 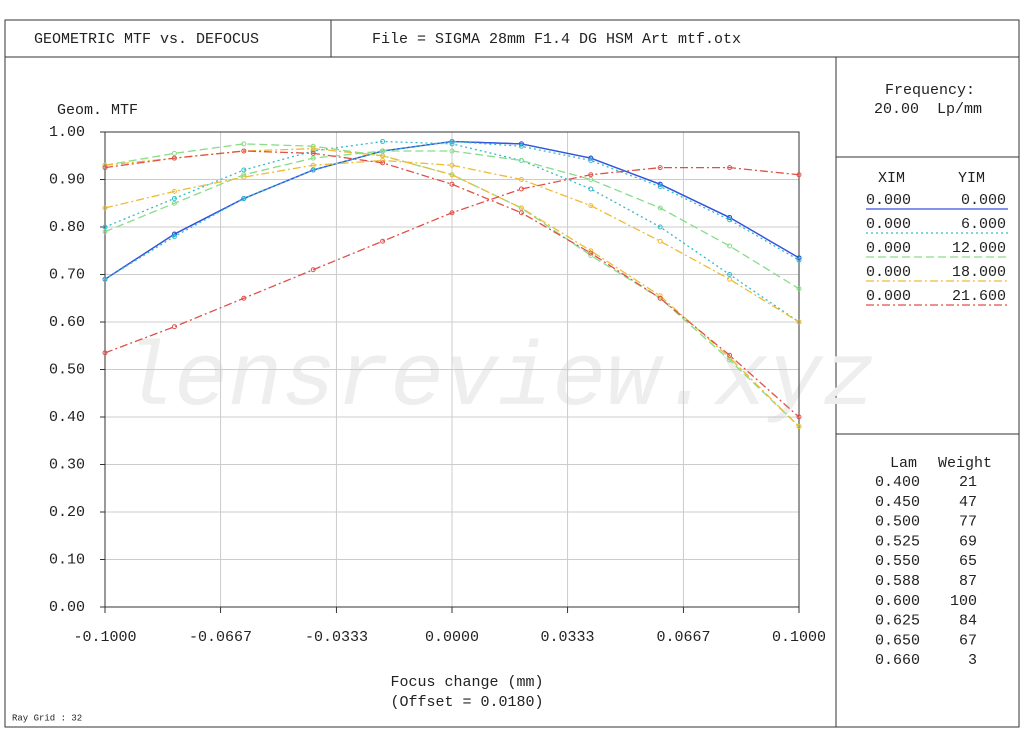 What do you see at coordinates (968, 522) in the screenshot?
I see `weight: 77` at bounding box center [968, 522].